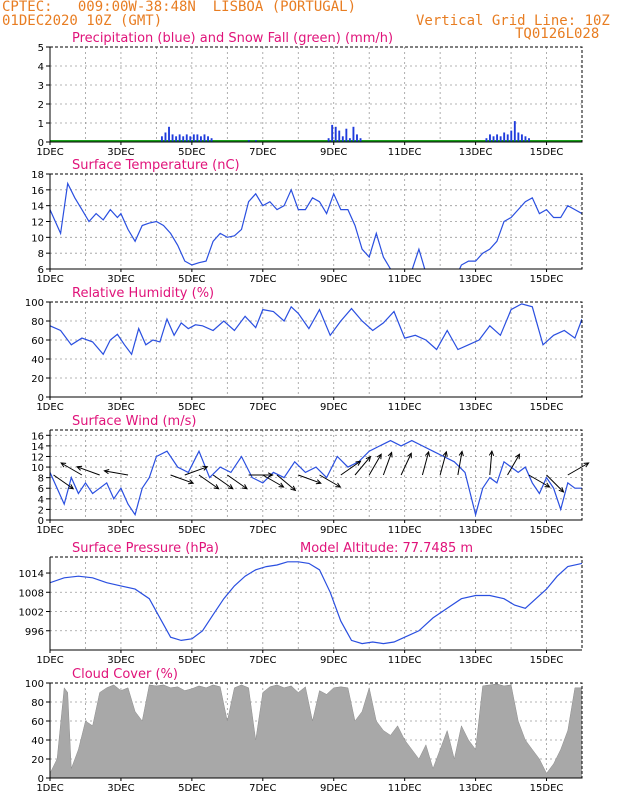  Describe the element at coordinates (316, 94) in the screenshot. I see `precipitation-frame` at that location.